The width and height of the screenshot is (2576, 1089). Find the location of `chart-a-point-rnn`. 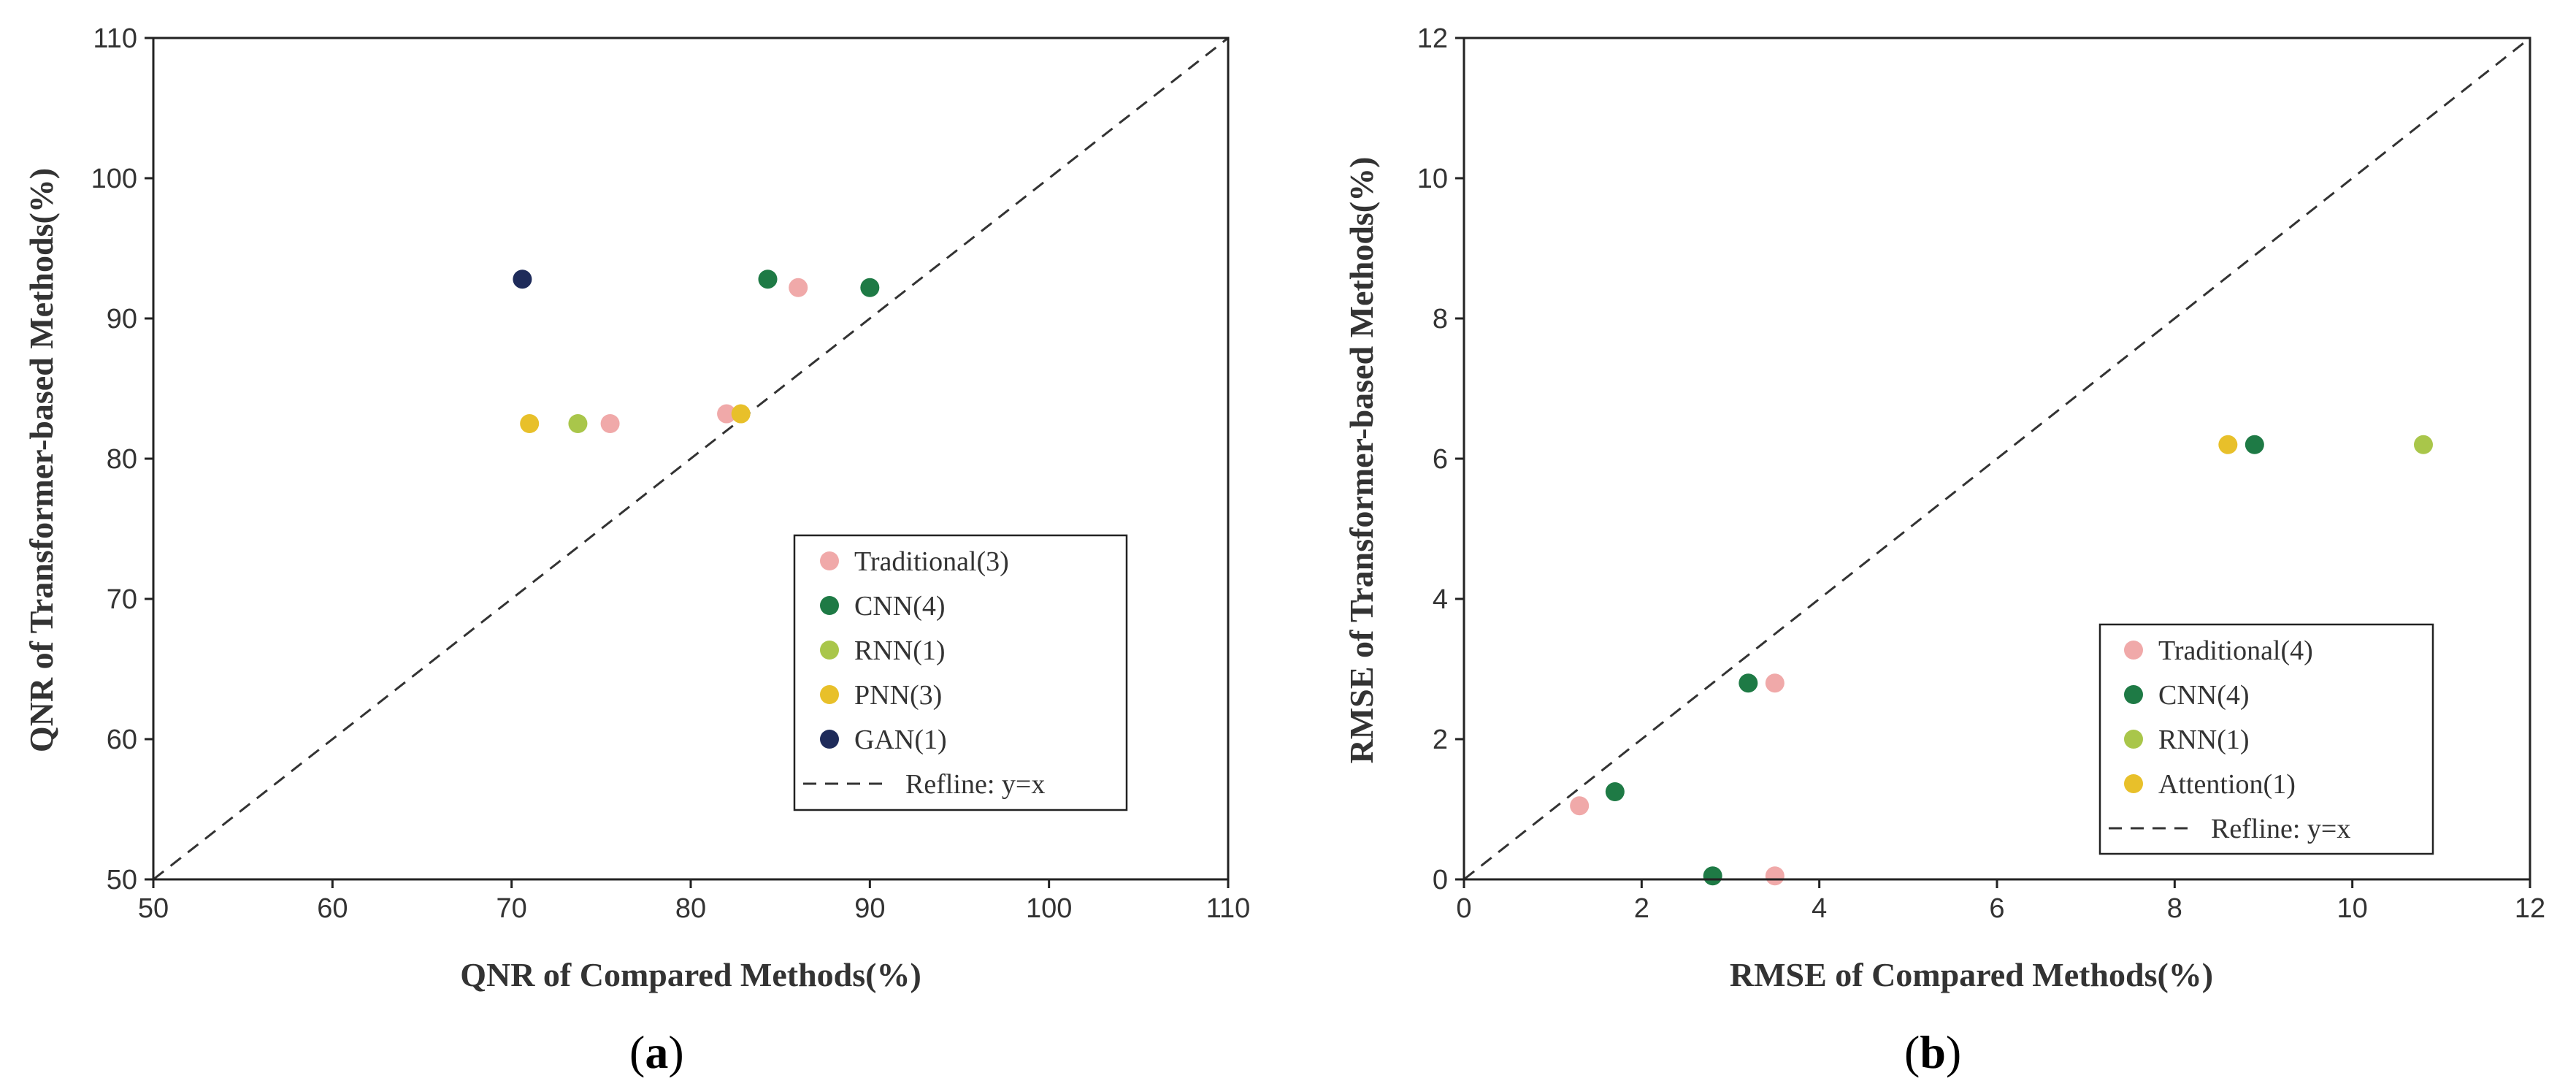

chart-a-point-rnn is located at coordinates (578, 423).